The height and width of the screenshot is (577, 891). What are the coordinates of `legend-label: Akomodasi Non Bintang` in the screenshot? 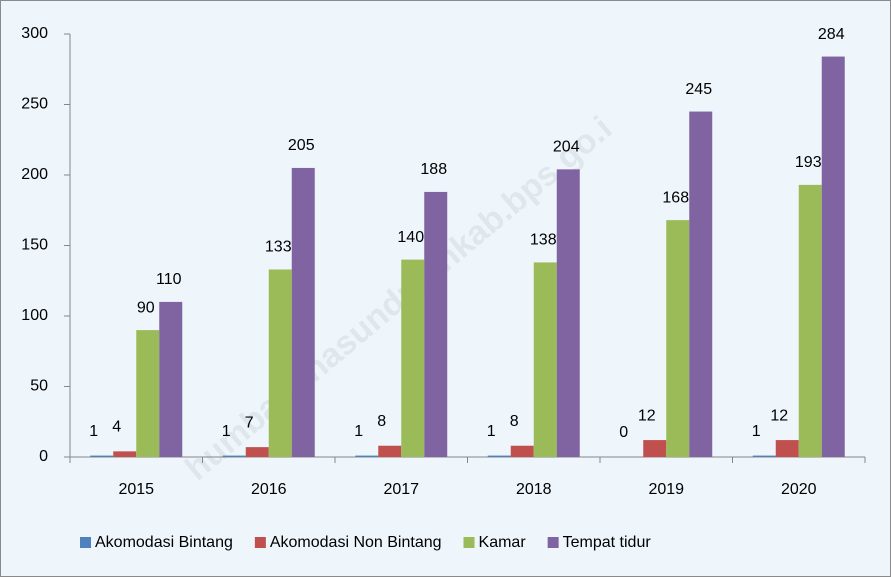 It's located at (356, 542).